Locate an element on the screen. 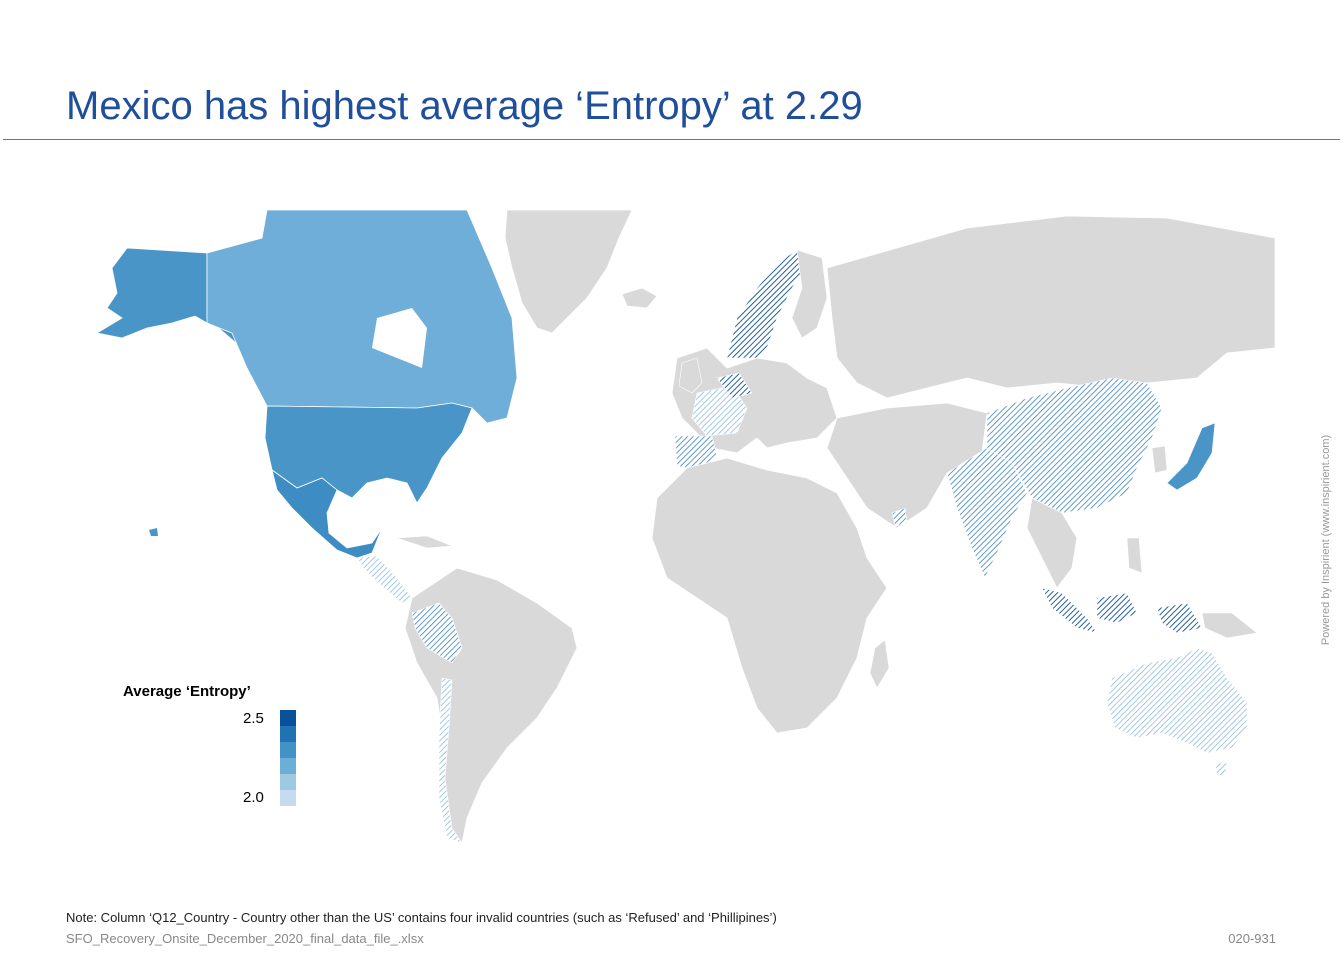  country-japan is located at coordinates (1191, 456).